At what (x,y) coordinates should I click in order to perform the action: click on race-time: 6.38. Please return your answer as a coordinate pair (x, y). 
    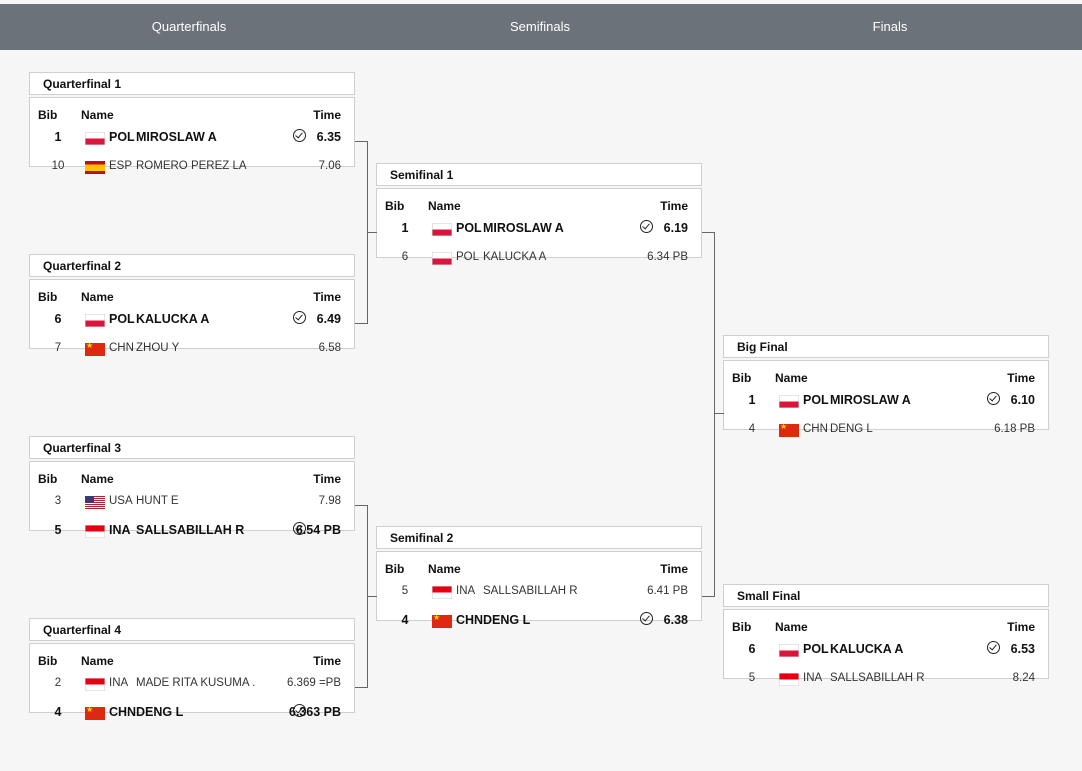
    Looking at the image, I should click on (675, 620).